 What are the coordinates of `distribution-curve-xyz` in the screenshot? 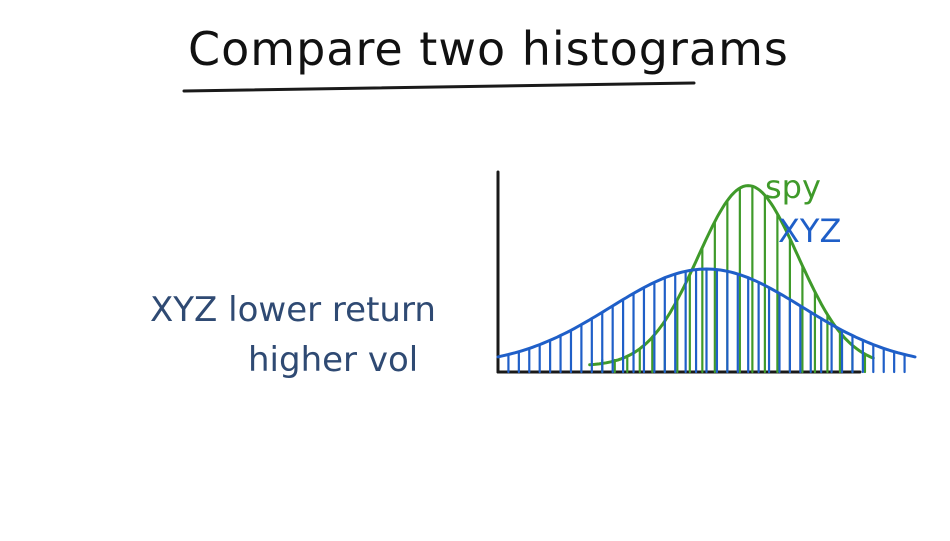 It's located at (706, 313).